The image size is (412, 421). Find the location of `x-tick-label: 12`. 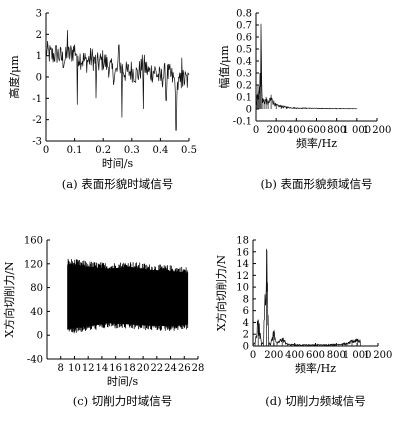

x-tick-label: 12 is located at coordinates (88, 368).